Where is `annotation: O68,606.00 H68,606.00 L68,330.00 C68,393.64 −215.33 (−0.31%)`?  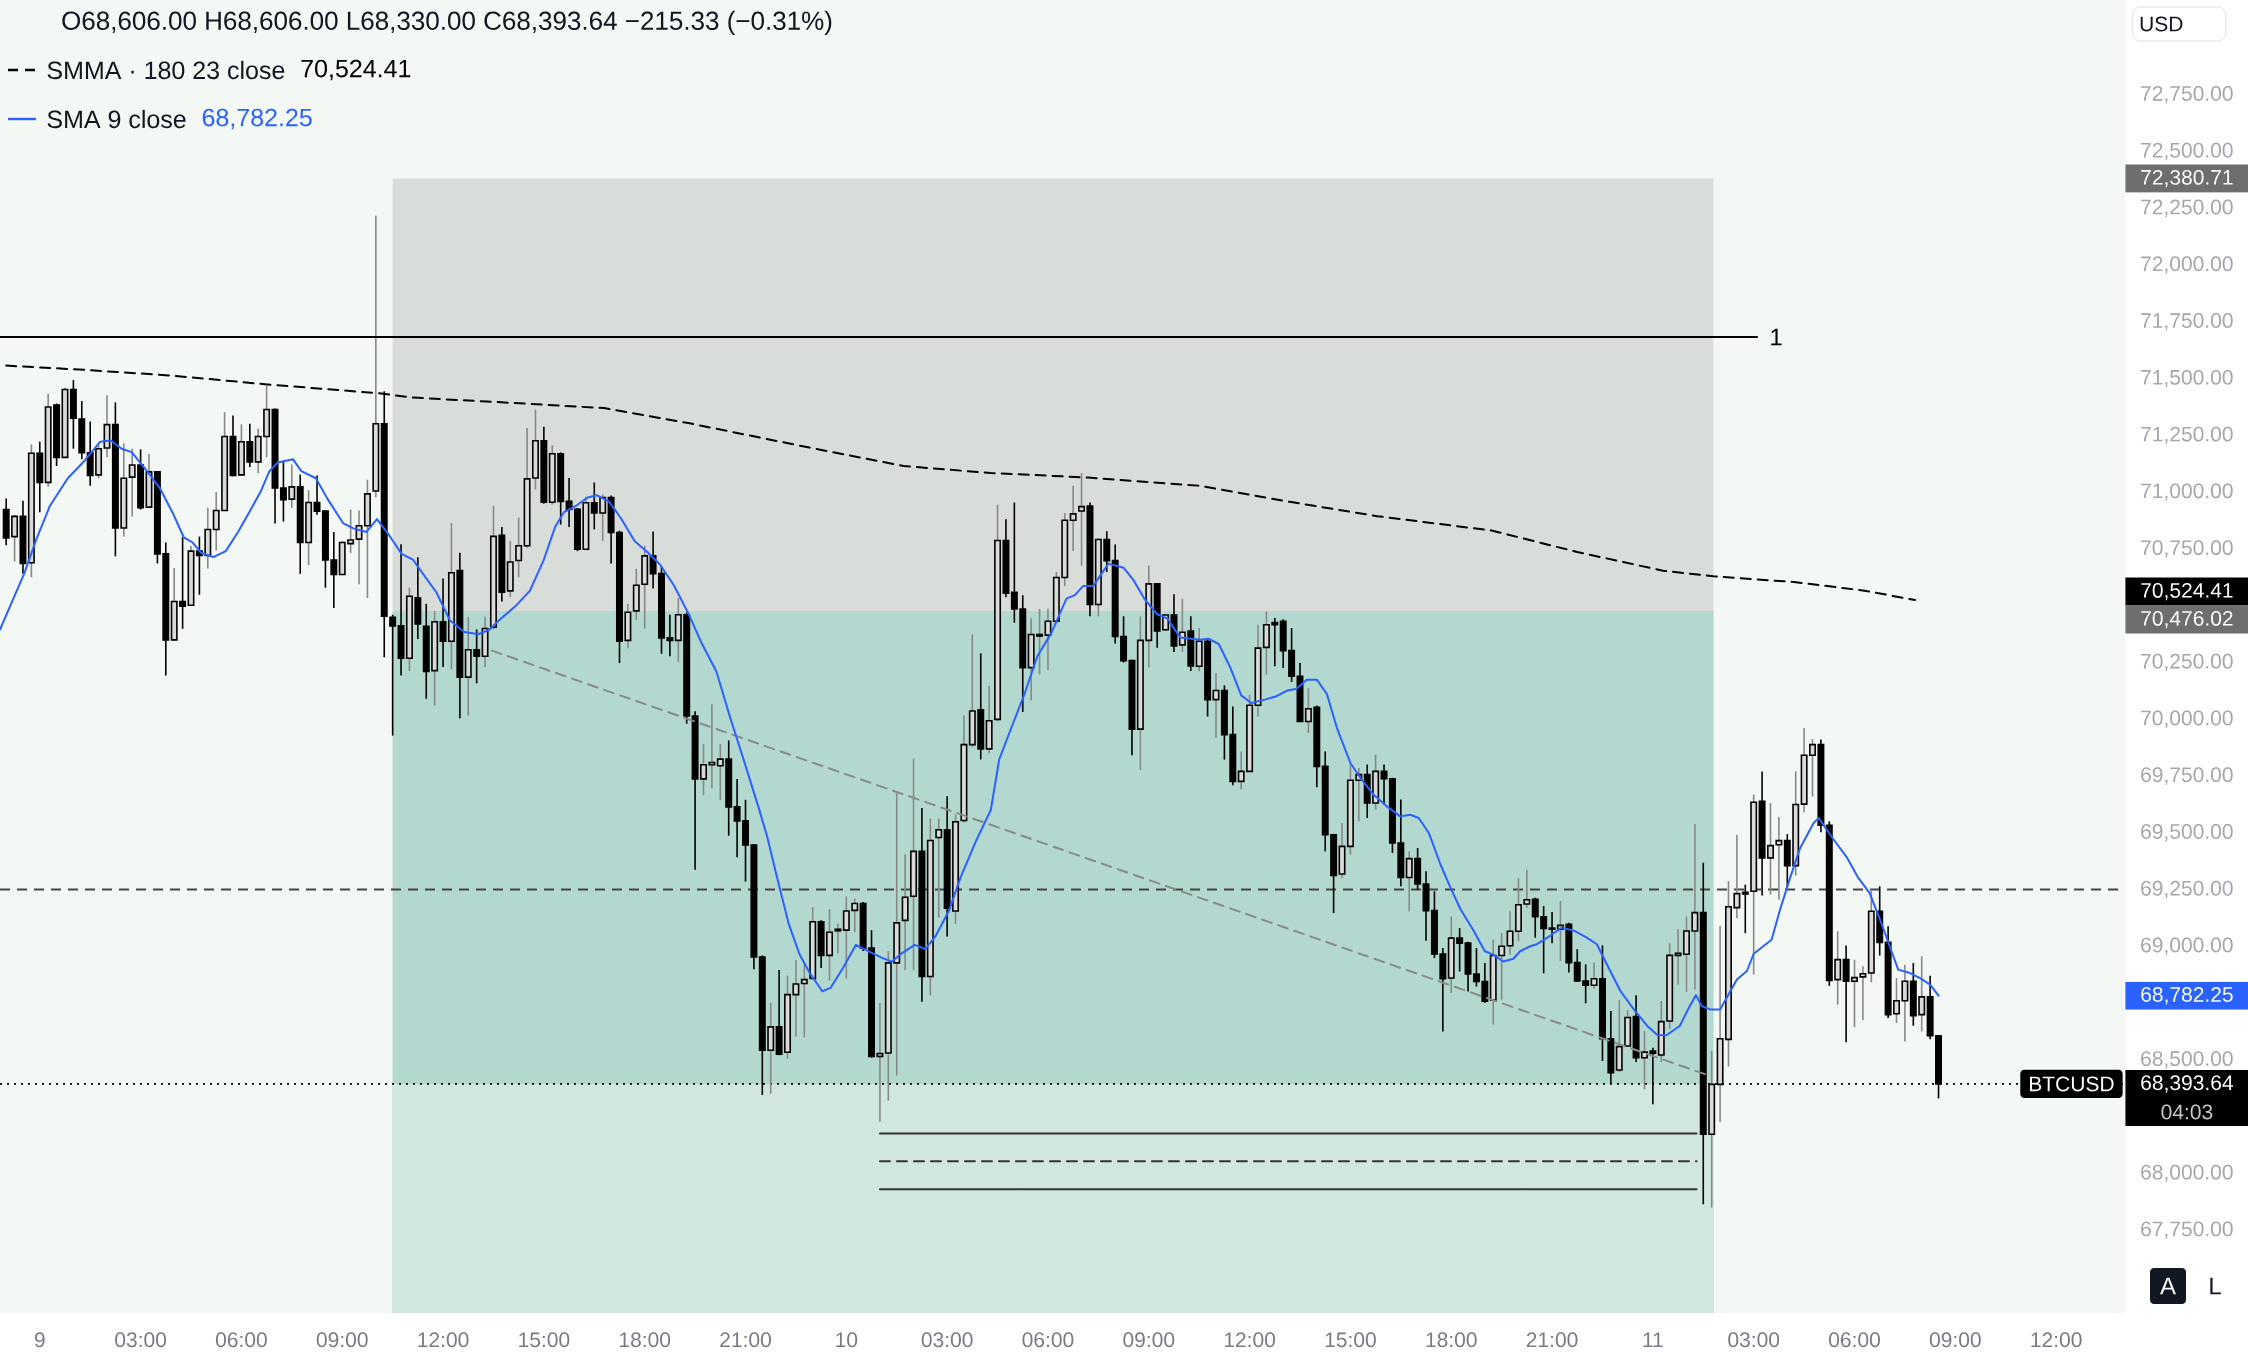 annotation: O68,606.00 H68,606.00 L68,330.00 C68,393.64 −215.33 (−0.31%) is located at coordinates (447, 23).